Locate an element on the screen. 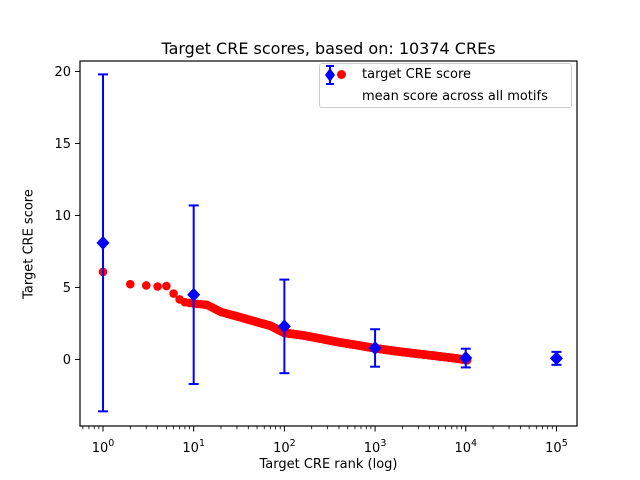 This screenshot has height=480, width=640. y-tick-label: 15 is located at coordinates (62, 144).